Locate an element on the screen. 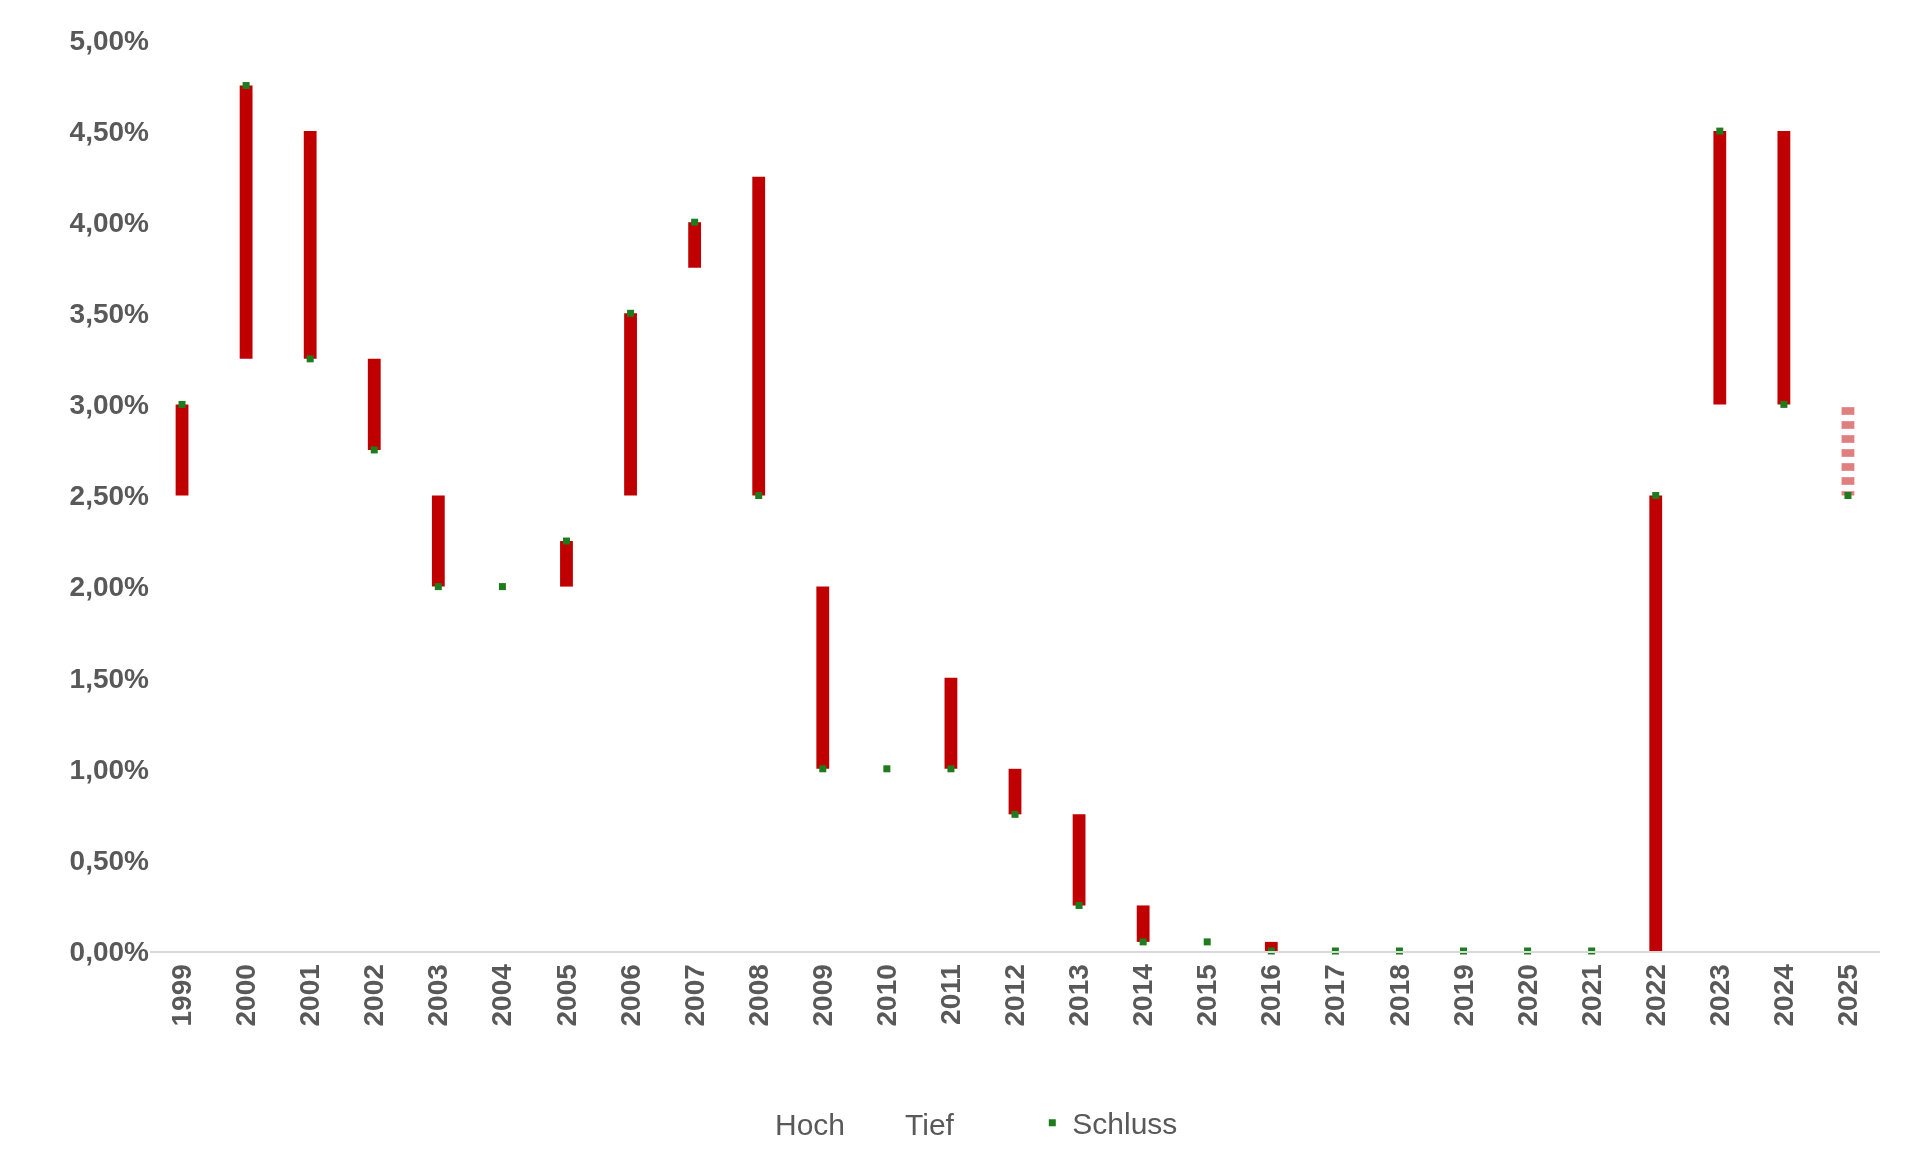 This screenshot has height=1161, width=1920. x-tick-label: 2000 is located at coordinates (246, 995).